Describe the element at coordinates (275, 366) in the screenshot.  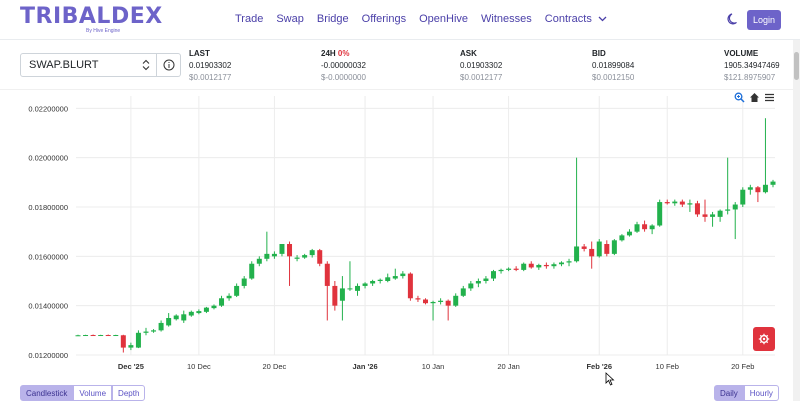
I see `x-tick-label: 20 Dec` at that location.